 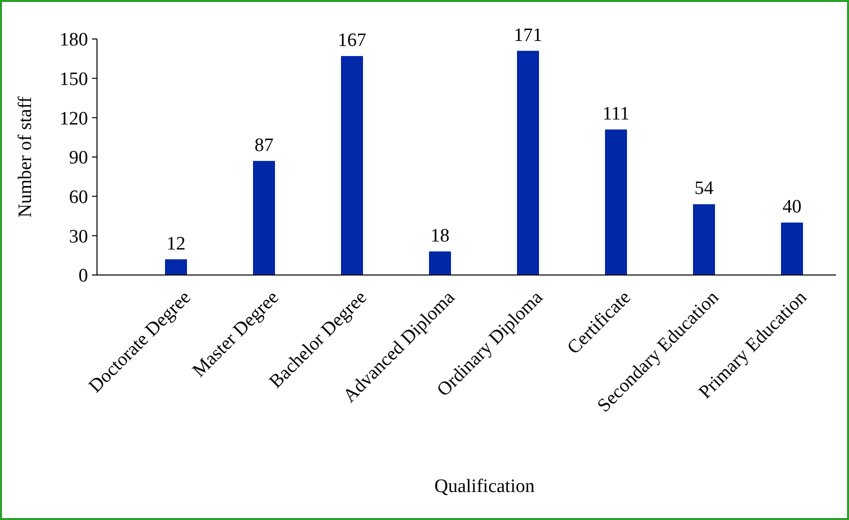 What do you see at coordinates (176, 243) in the screenshot?
I see `data-label: 12` at bounding box center [176, 243].